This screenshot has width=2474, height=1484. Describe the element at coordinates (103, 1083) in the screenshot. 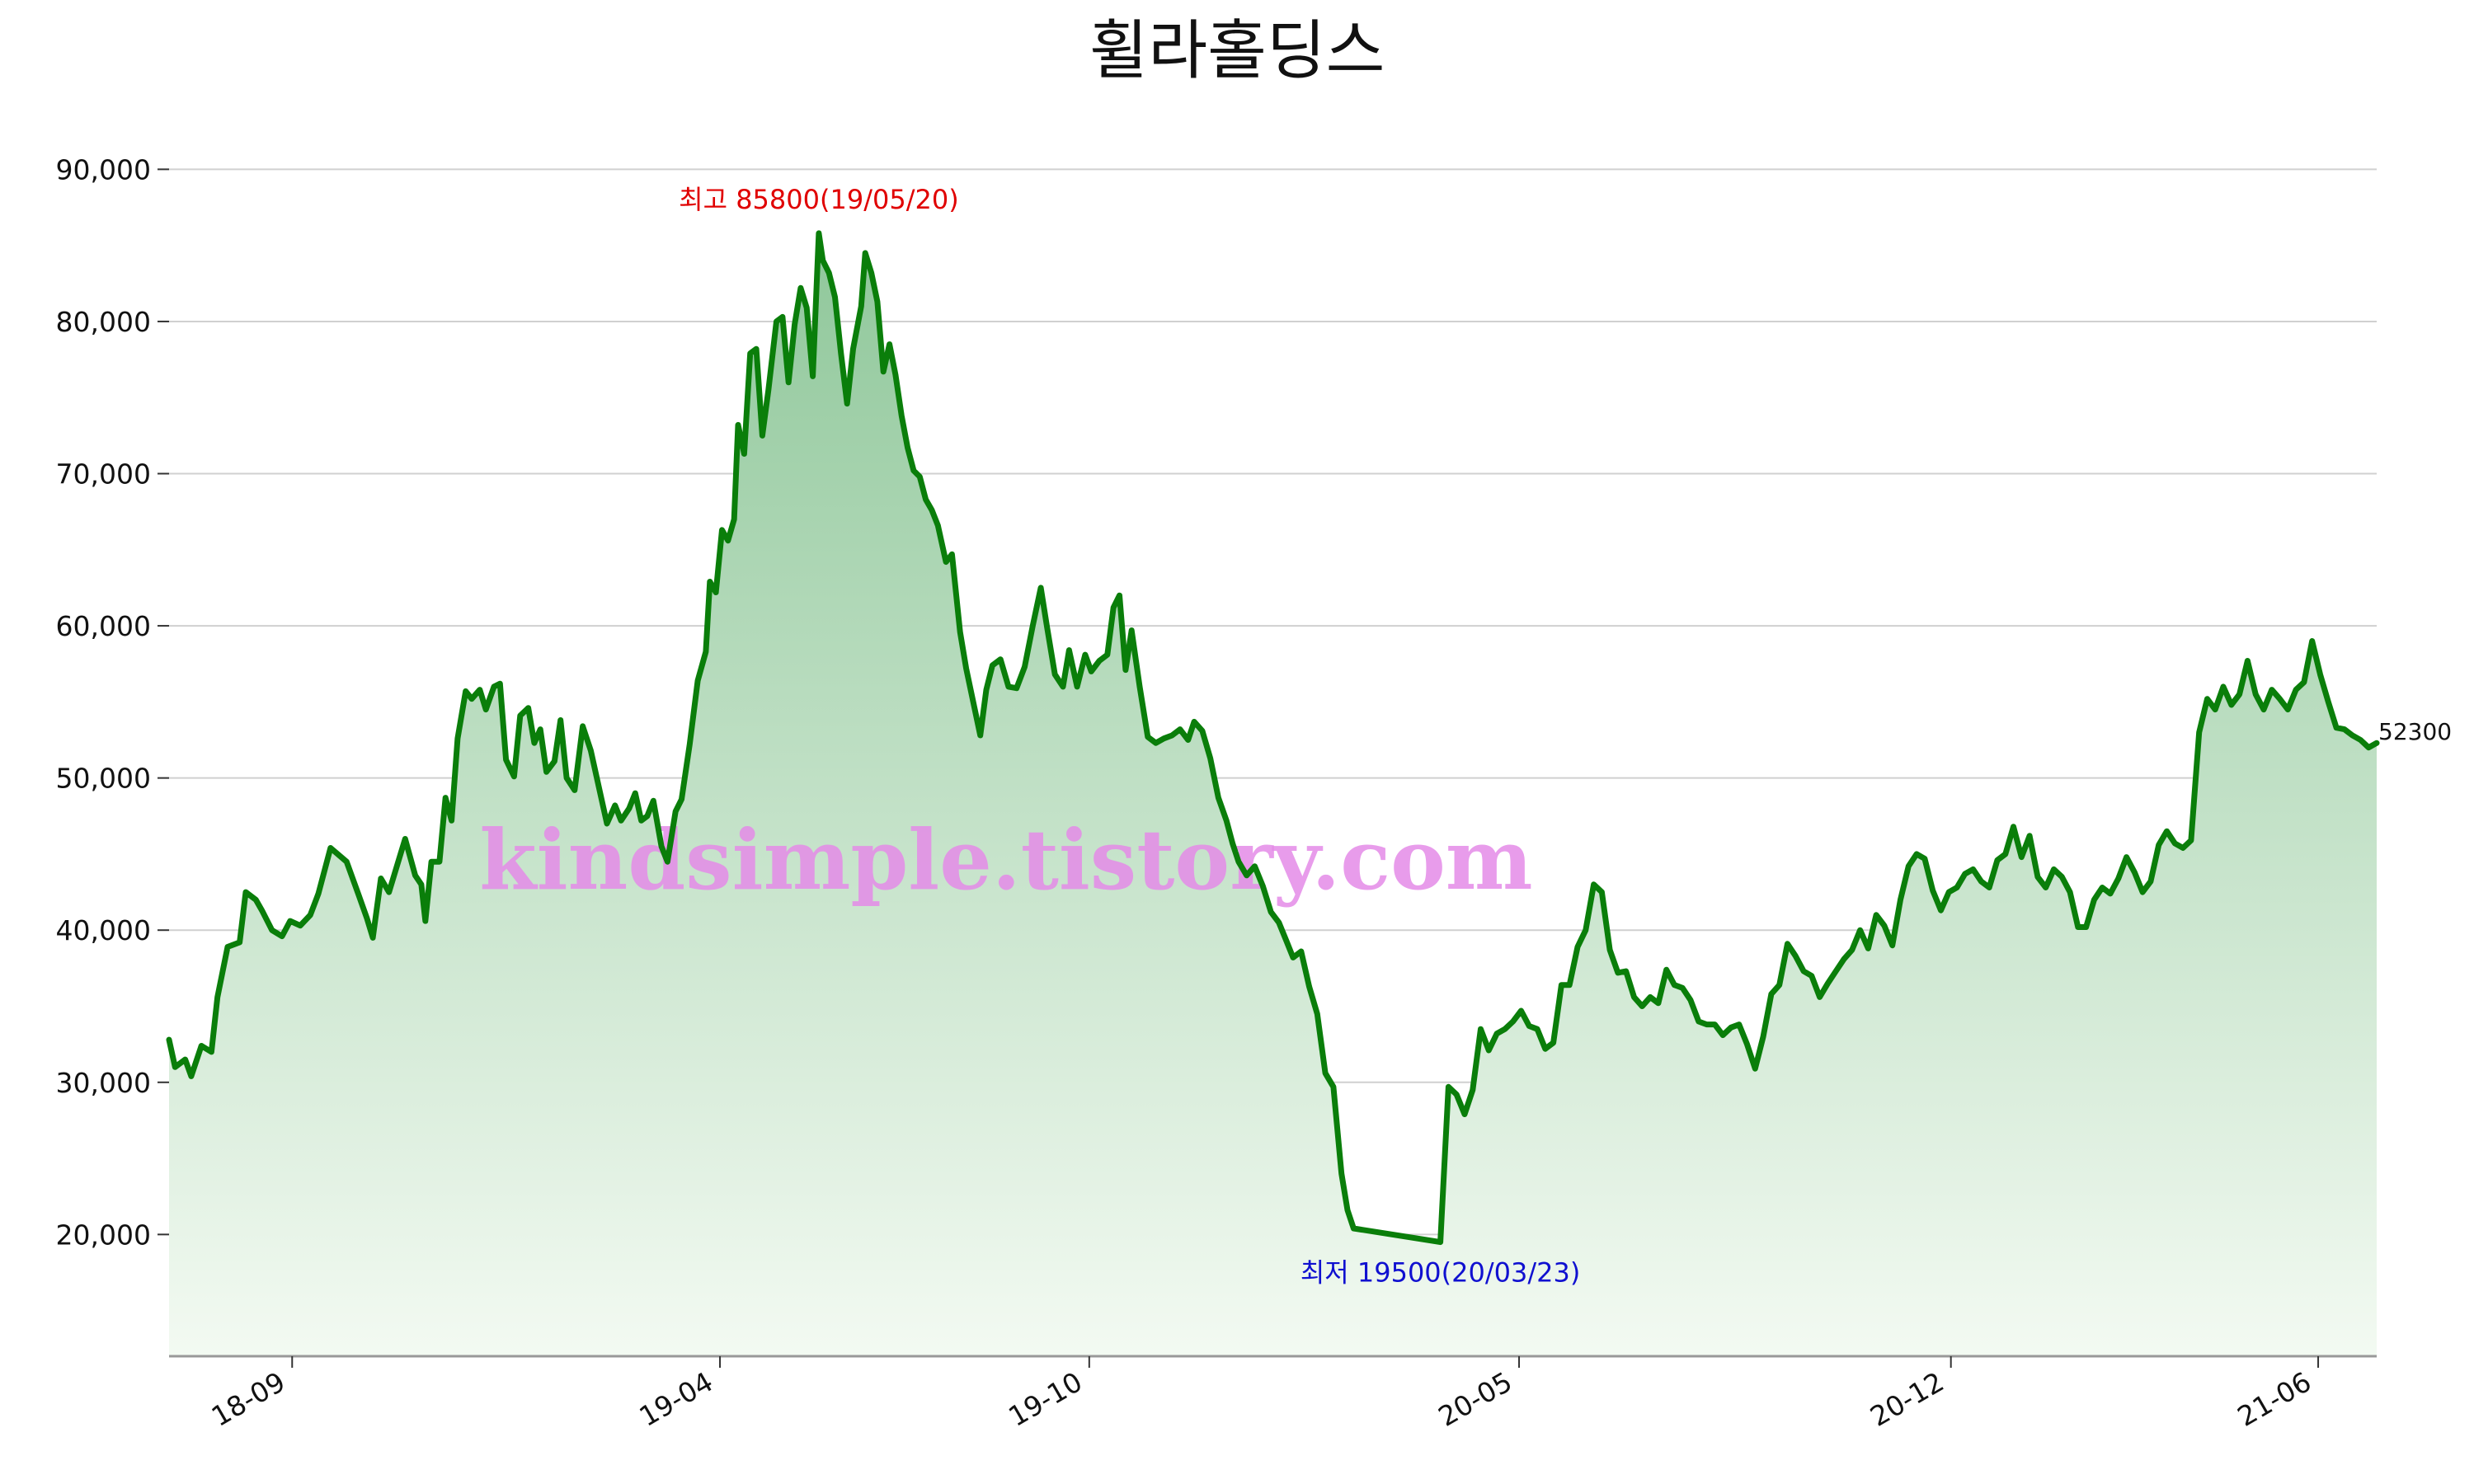

I see `y-tick-label: 30,000` at that location.